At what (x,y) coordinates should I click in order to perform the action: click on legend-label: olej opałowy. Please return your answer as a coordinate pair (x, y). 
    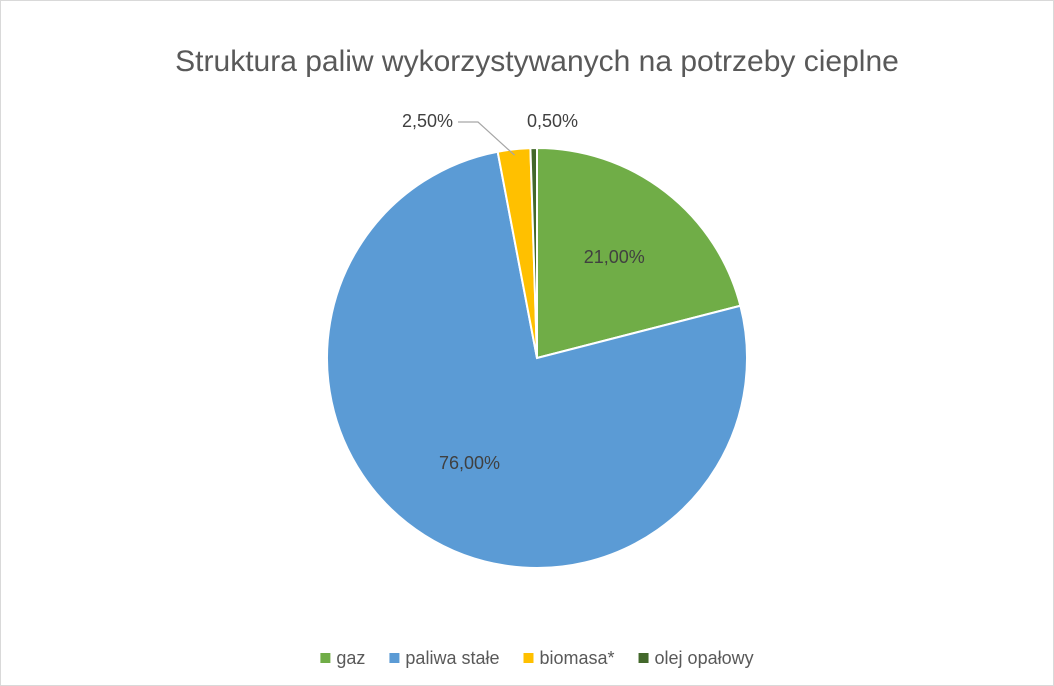
    Looking at the image, I should click on (704, 658).